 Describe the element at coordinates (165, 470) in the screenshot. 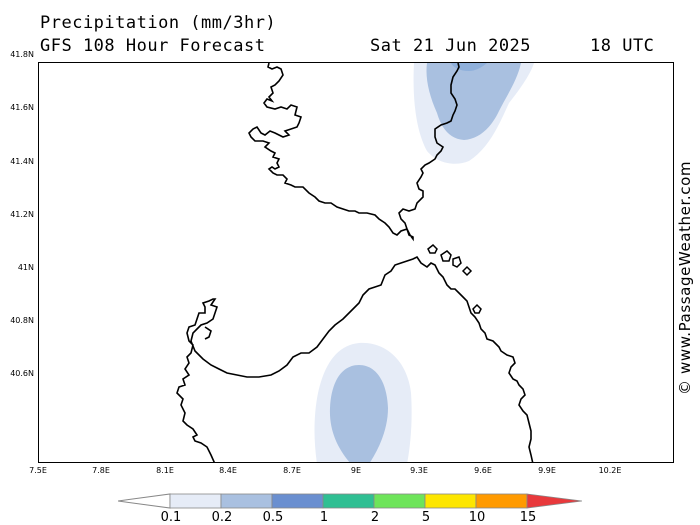

I see `lon-label: 8.1E` at that location.